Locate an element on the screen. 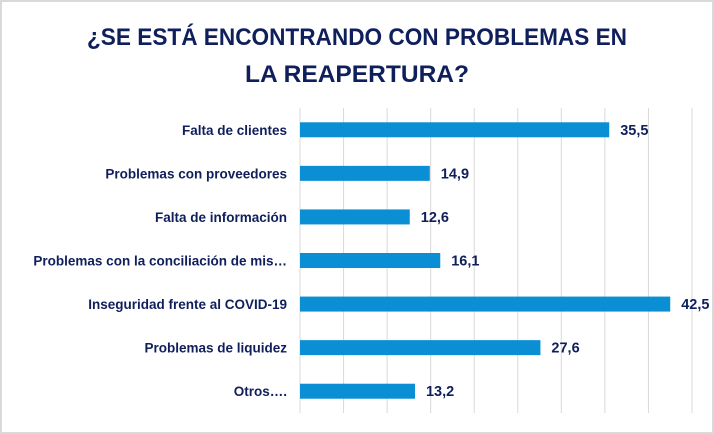  data-label: 35,5 is located at coordinates (634, 131).